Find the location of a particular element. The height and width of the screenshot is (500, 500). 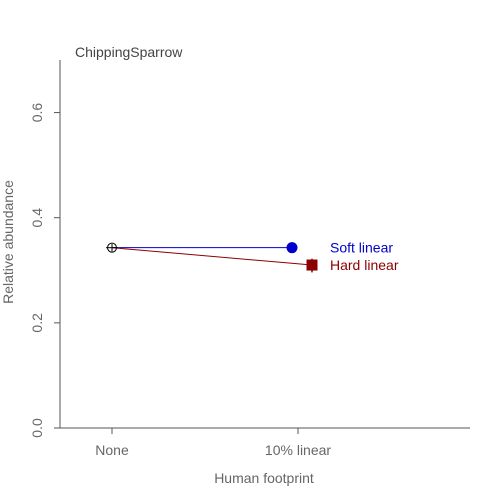

y-tick-label: 0.4 is located at coordinates (37, 218).